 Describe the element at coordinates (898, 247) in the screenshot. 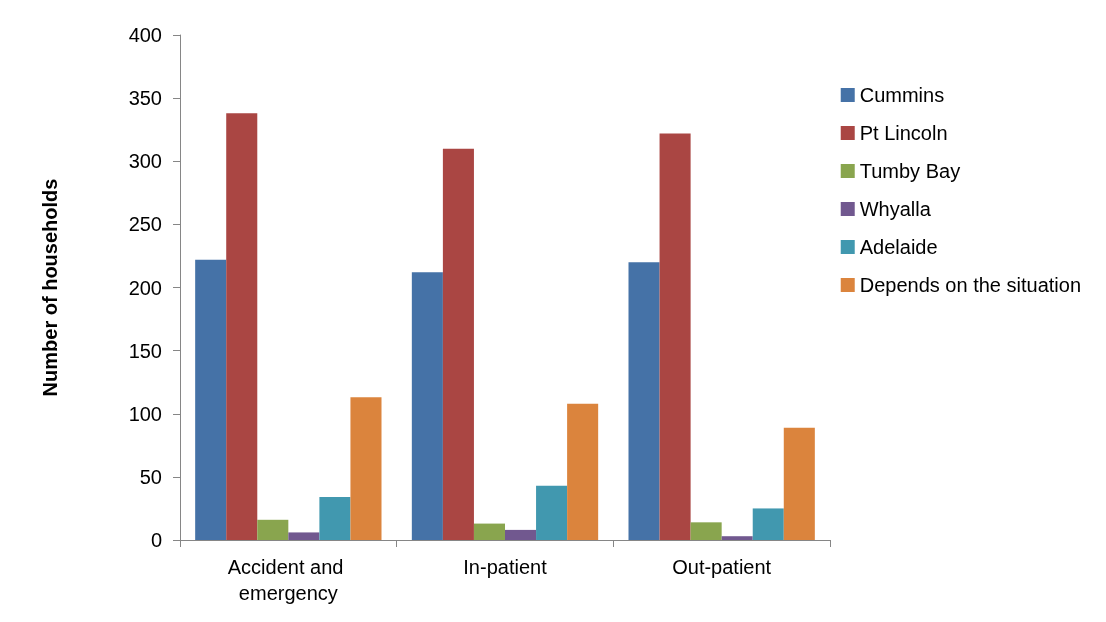

I see `legend-label: Adelaide` at that location.